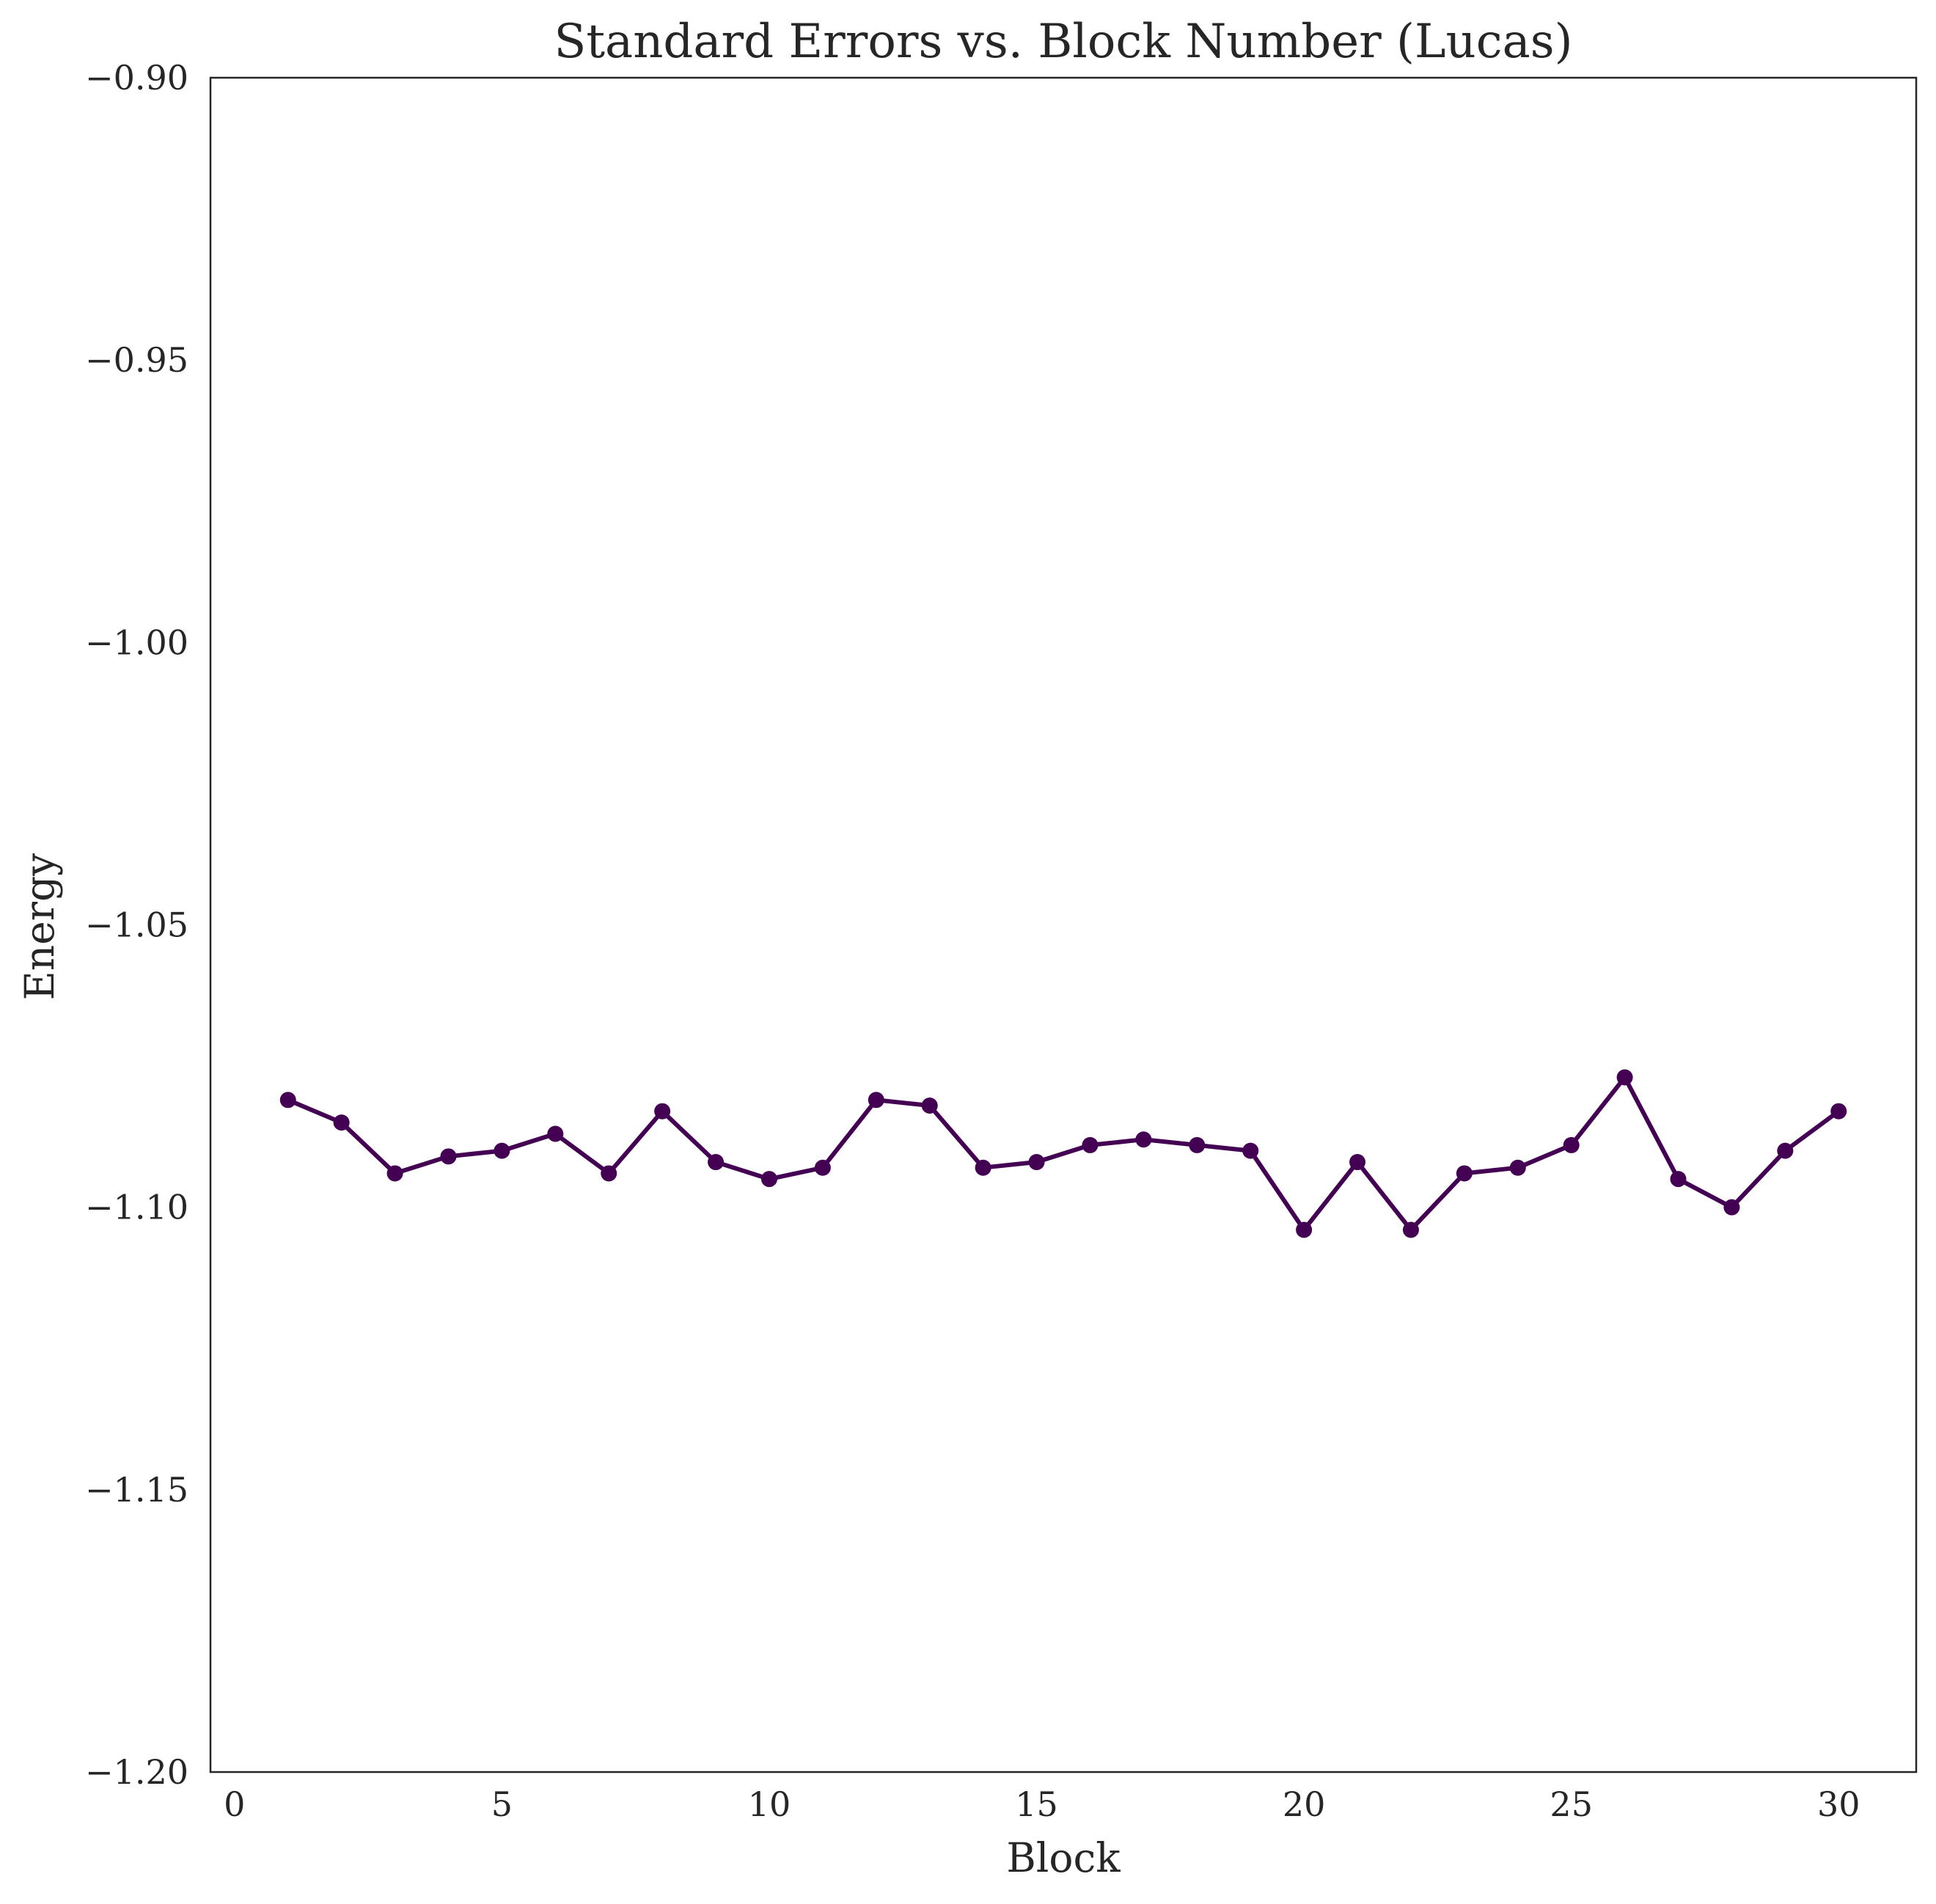  I want to click on y-tick-label: −1.05, so click(136, 925).